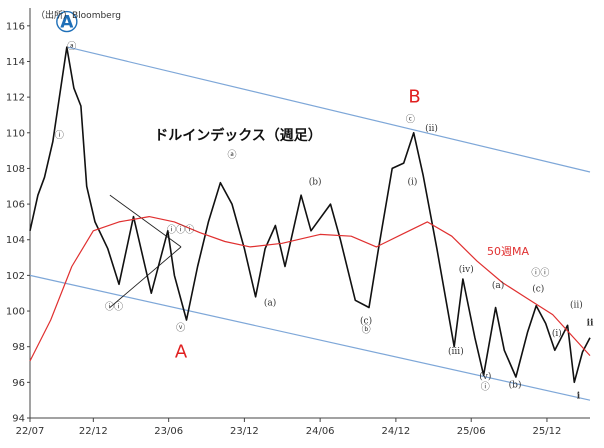 The width and height of the screenshot is (604, 448). What do you see at coordinates (15, 312) in the screenshot?
I see `y-tick-label: 100` at bounding box center [15, 312].